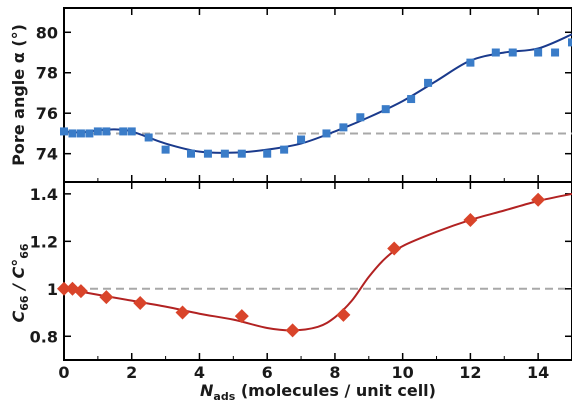 This screenshot has height=402, width=572. I want to click on x-axis-label: Nads (molecules / unit cell), so click(318, 391).